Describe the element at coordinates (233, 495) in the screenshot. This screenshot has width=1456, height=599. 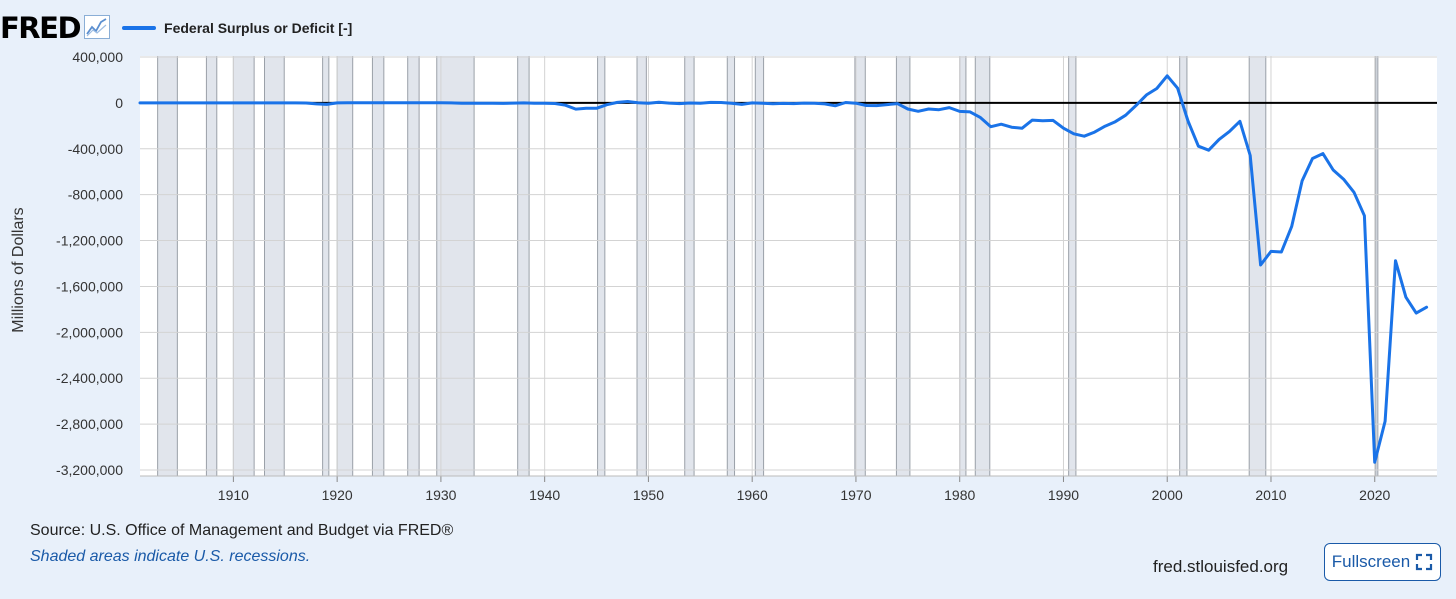
I see `x-tick-label: 1910` at that location.